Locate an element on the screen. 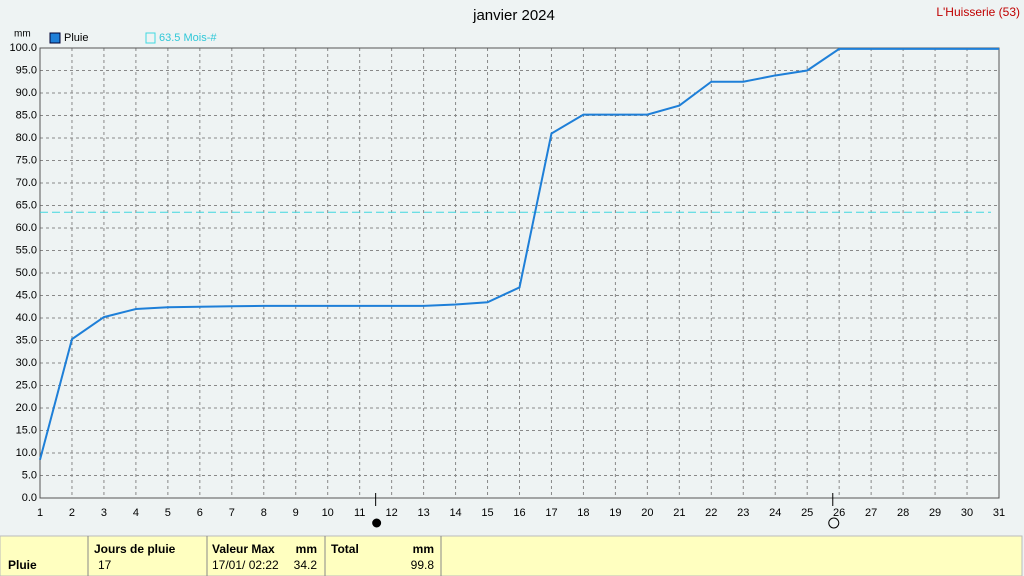 The height and width of the screenshot is (576, 1024). header: Valeur Max is located at coordinates (243, 549).